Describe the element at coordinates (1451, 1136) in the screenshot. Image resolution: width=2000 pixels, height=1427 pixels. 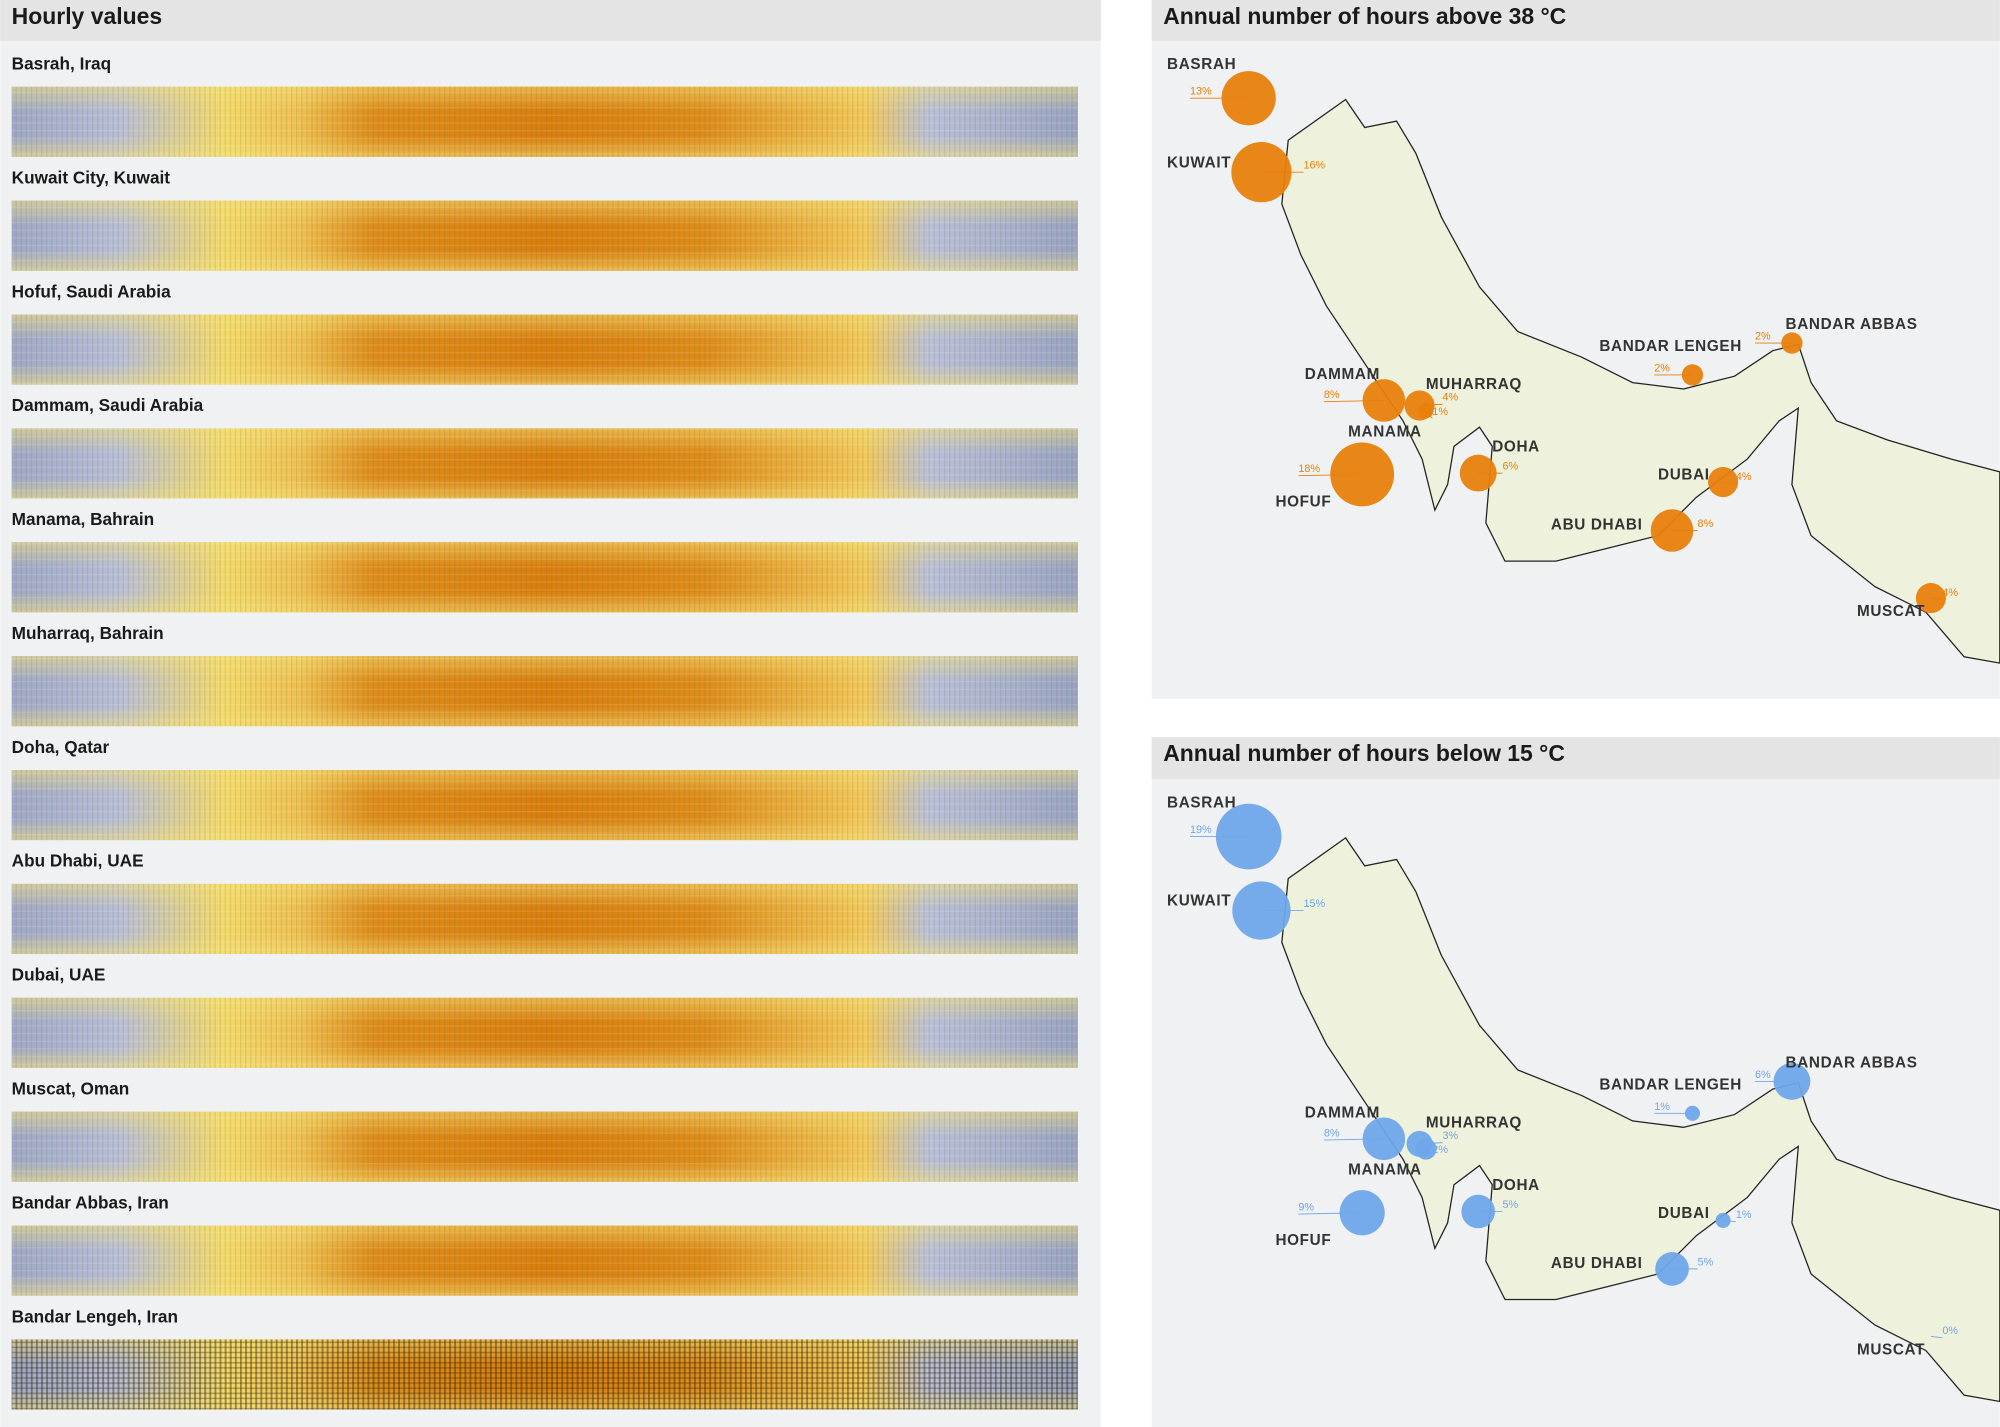
I see `percent-label: 3%` at that location.